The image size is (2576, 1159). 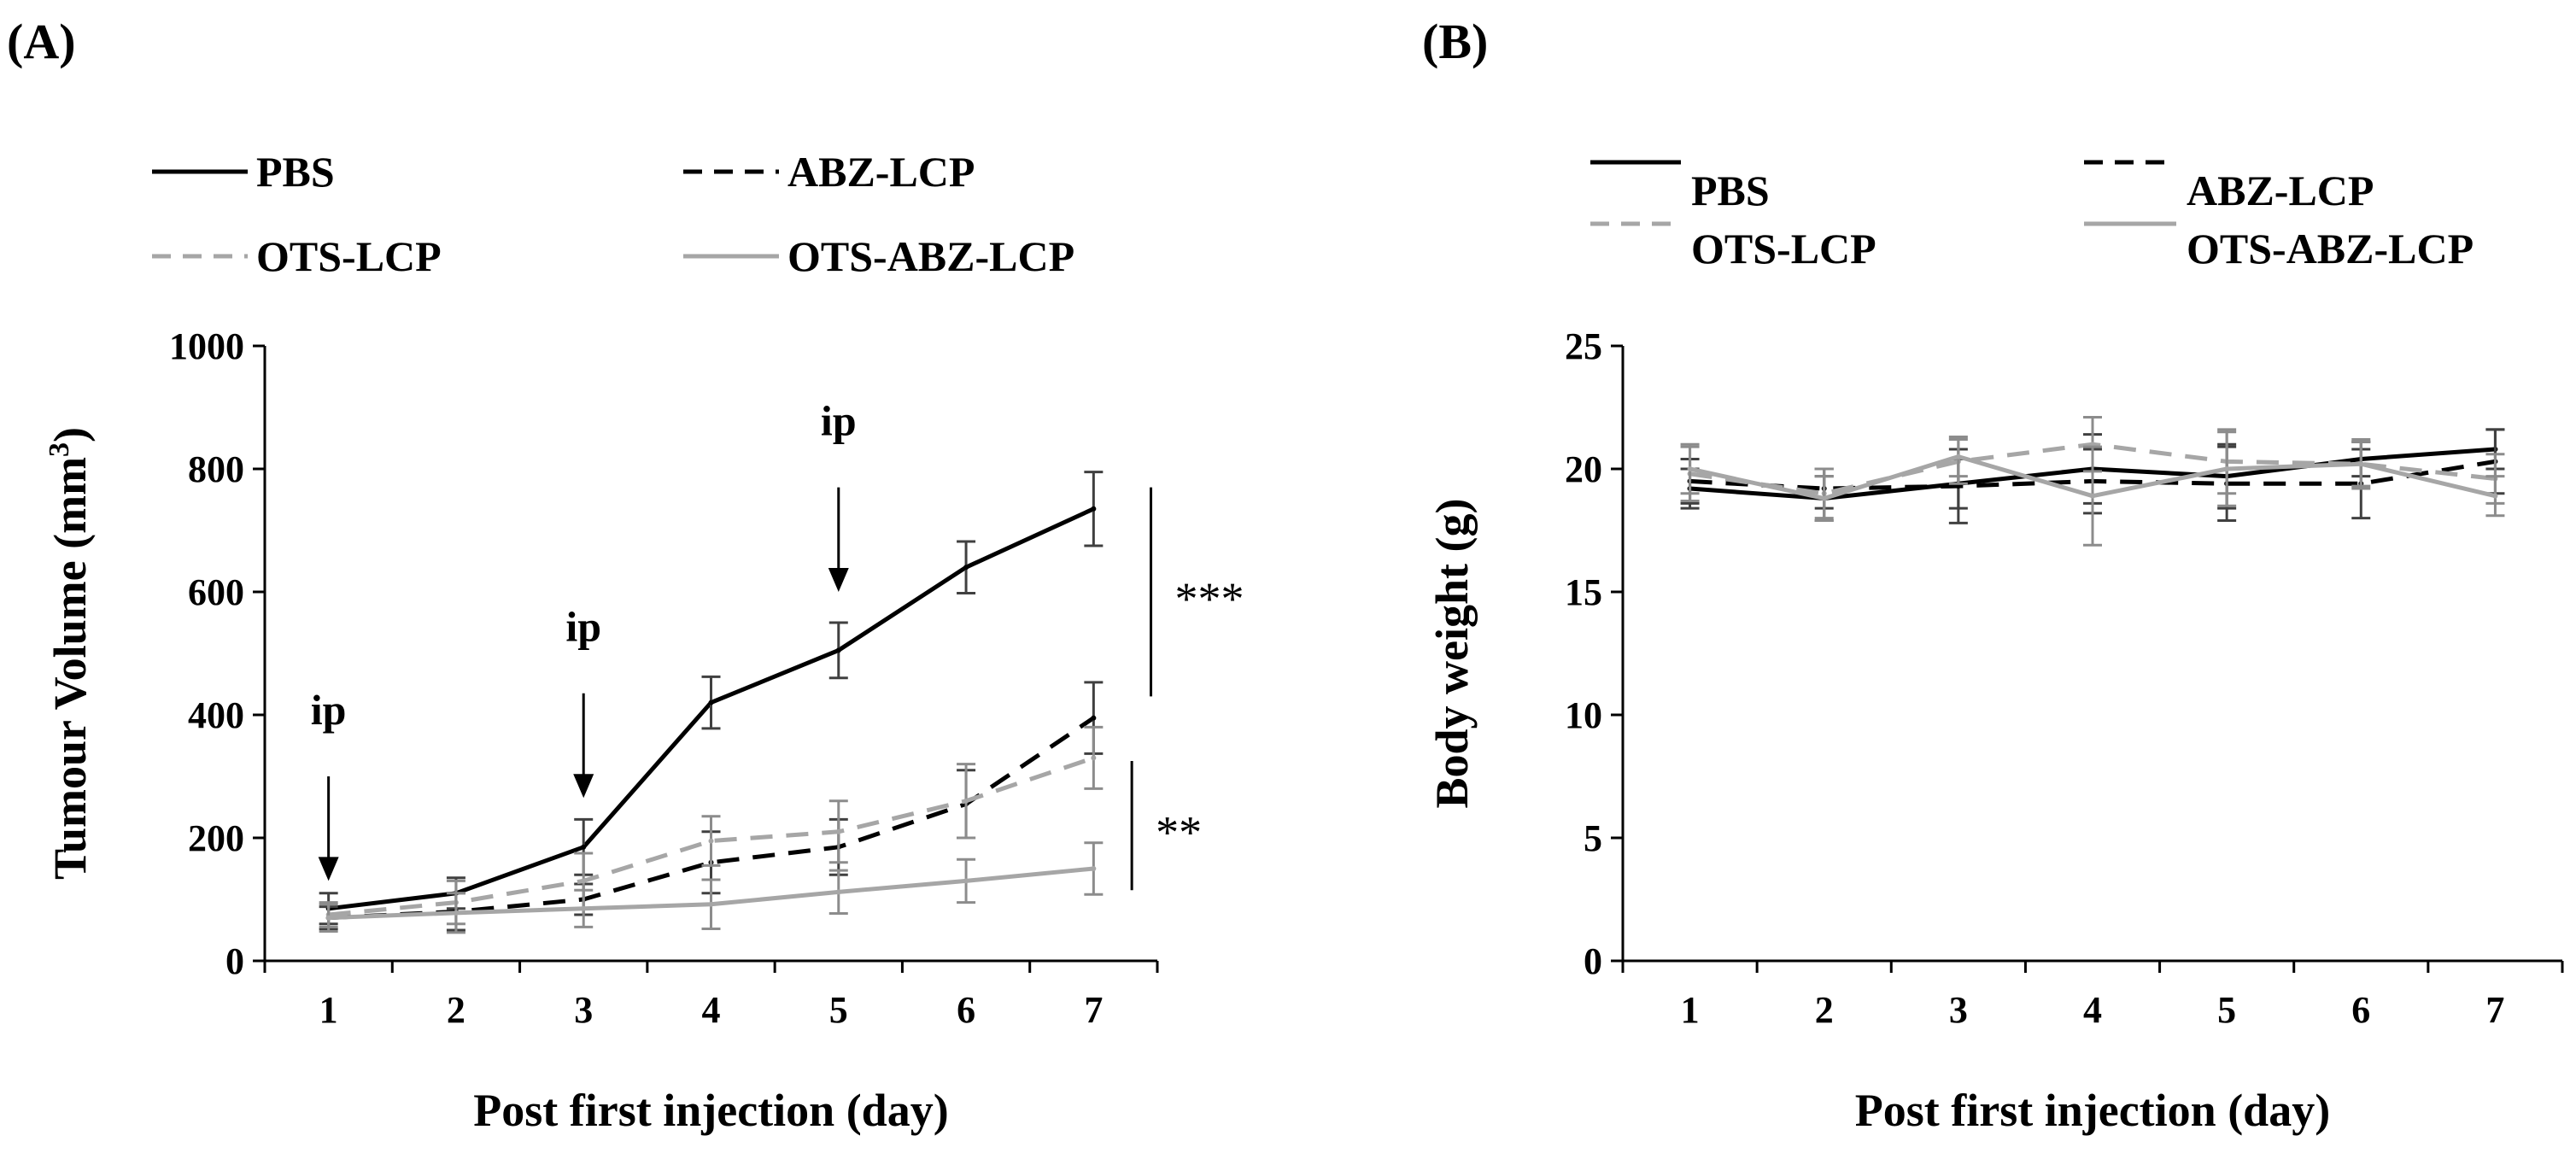 What do you see at coordinates (70, 434) in the screenshot?
I see `y-axis-title-close: )` at bounding box center [70, 434].